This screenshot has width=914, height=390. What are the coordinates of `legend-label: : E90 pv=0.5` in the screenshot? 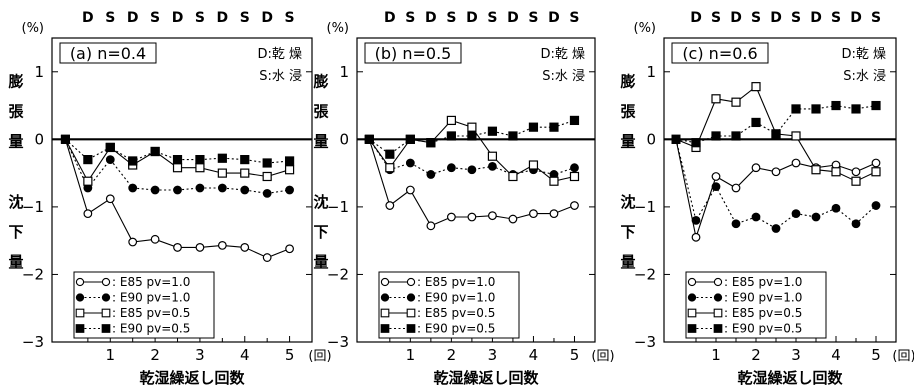 It's located at (151, 329).